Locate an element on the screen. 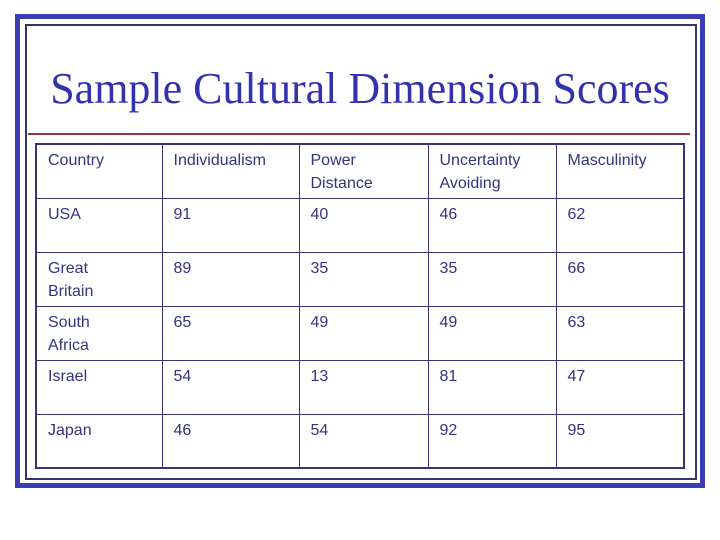  column-header-masculinity: Masculinity is located at coordinates (620, 171).